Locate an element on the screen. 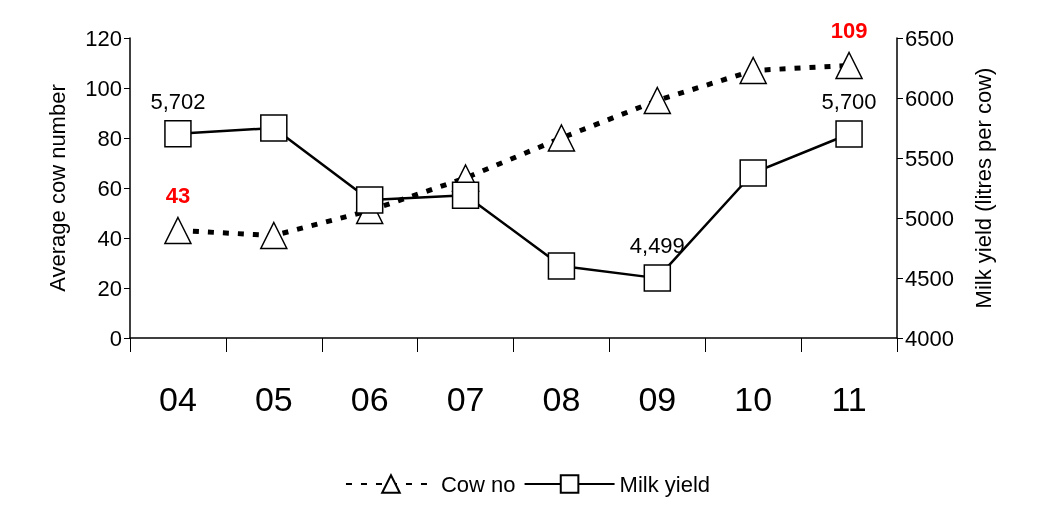  y-tick-label: 60 is located at coordinates (109, 188).